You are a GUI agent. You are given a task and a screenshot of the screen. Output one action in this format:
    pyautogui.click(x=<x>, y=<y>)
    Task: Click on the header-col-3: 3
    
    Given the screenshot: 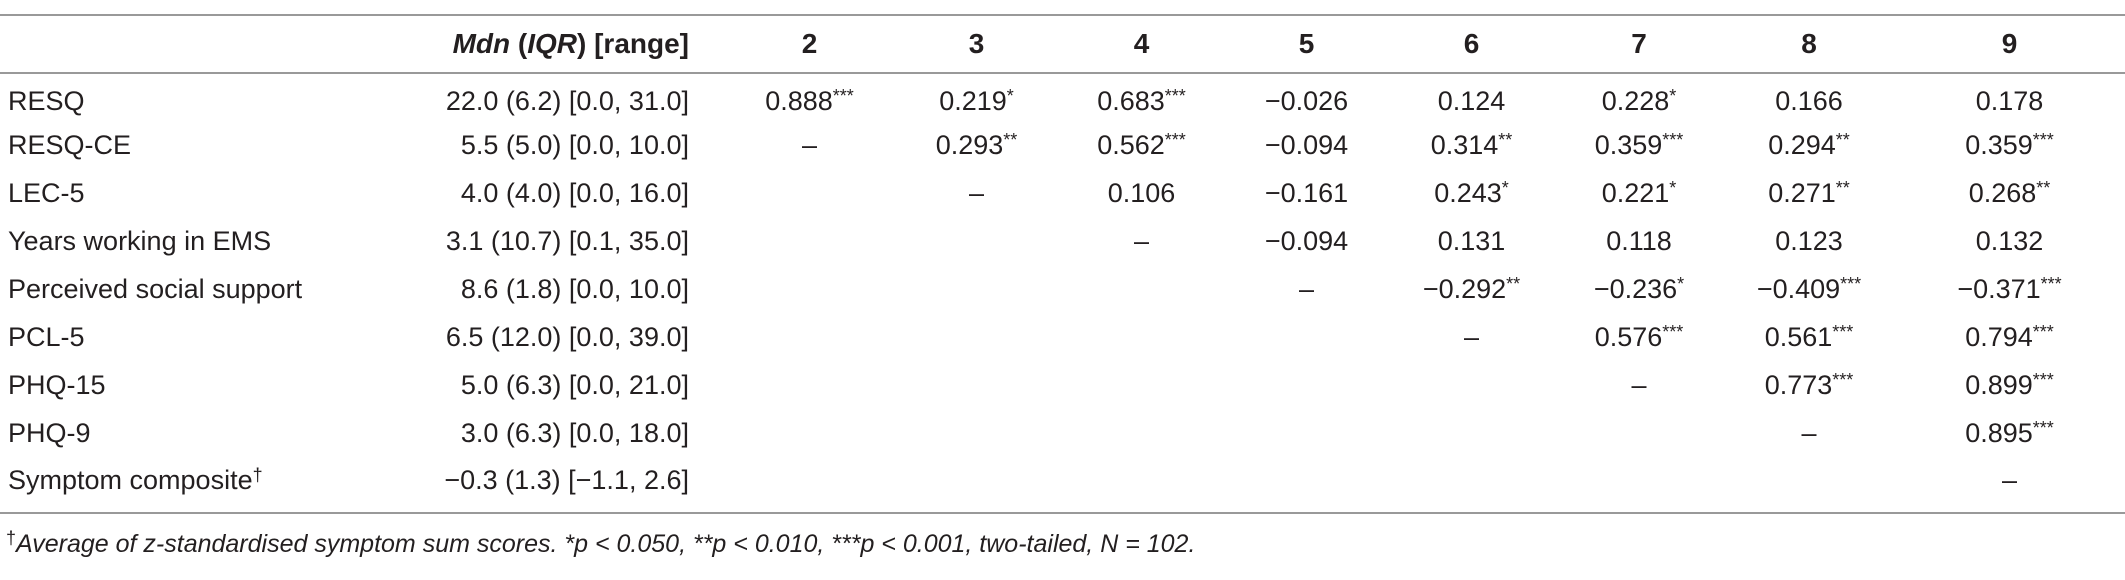 What is the action you would take?
    pyautogui.click(x=976, y=44)
    